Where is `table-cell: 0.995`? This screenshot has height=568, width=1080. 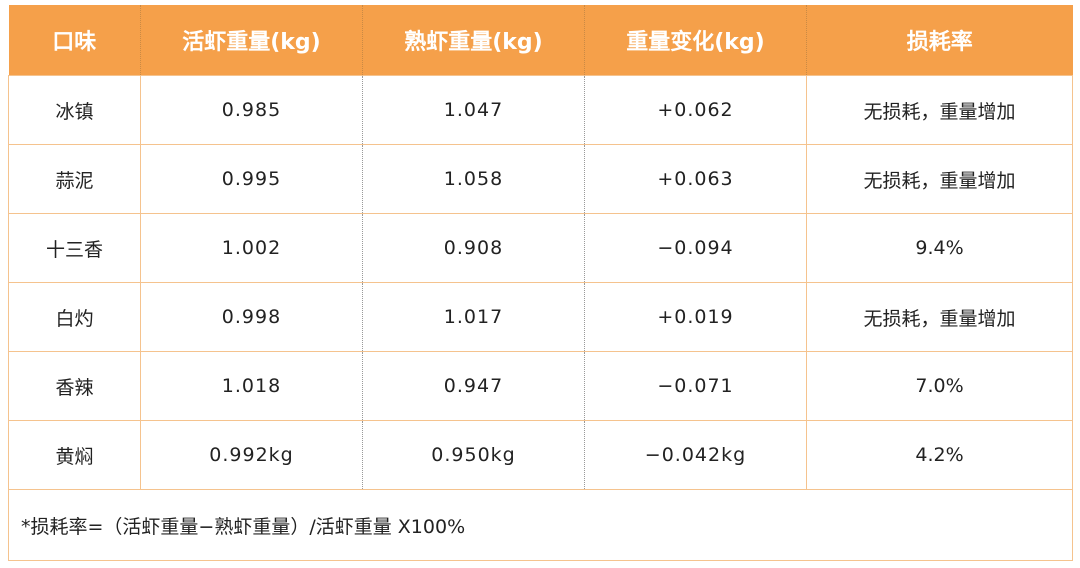 table-cell: 0.995 is located at coordinates (251, 179).